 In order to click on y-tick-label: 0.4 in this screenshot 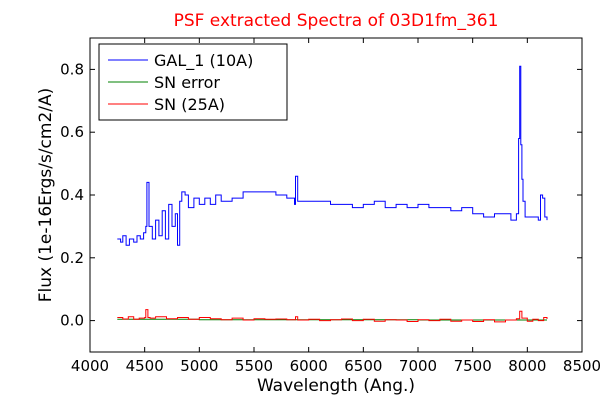, I will do `click(72, 195)`.